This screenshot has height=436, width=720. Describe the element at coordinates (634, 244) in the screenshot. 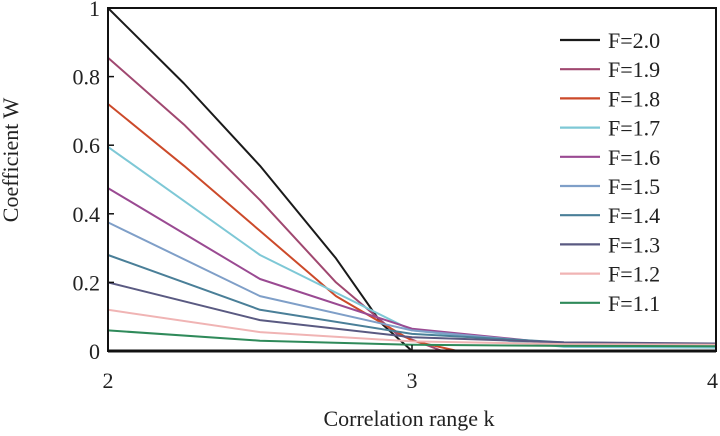

I see `legend-label: F=1.3` at that location.